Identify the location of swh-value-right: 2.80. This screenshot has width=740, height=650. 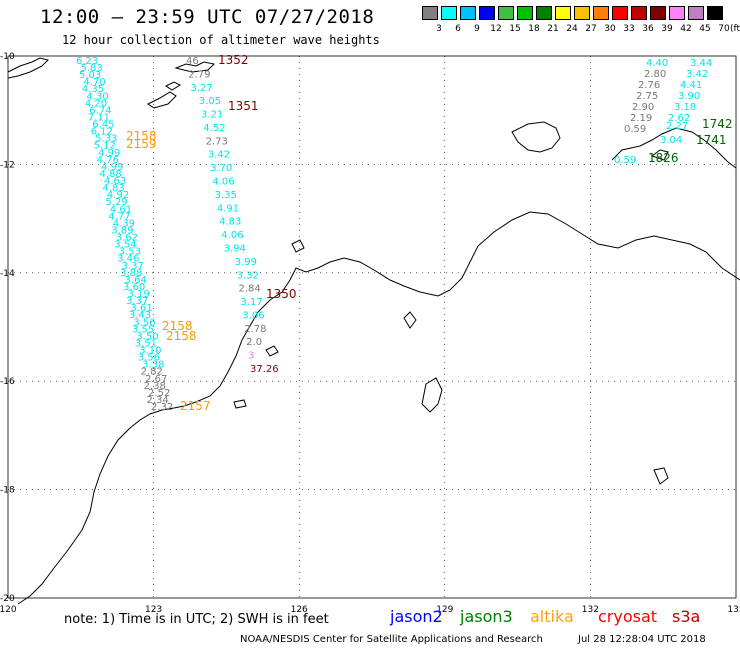
(655, 74).